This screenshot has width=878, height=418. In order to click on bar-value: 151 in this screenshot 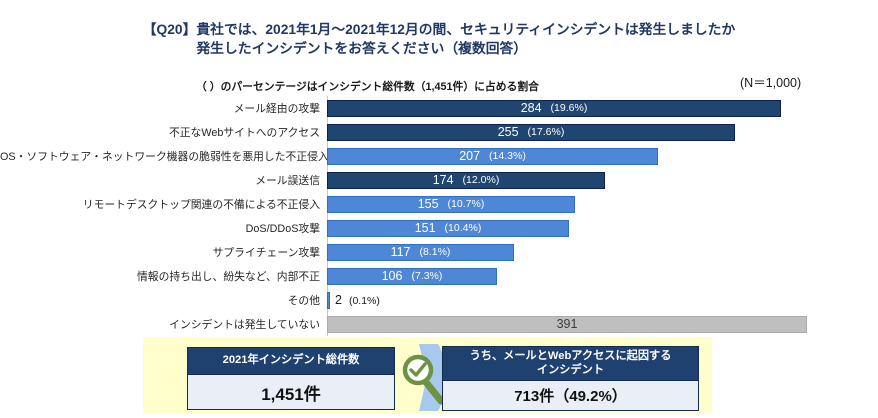, I will do `click(425, 228)`.